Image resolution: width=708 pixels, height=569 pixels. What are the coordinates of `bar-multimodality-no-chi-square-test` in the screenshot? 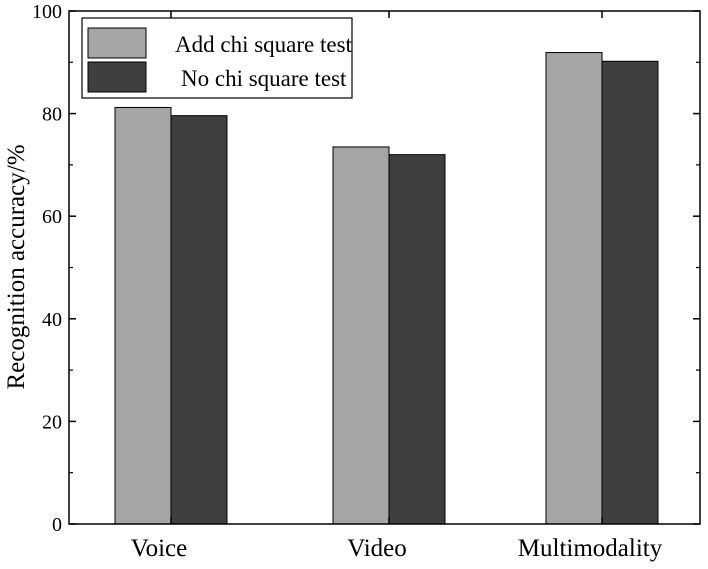 It's located at (630, 292).